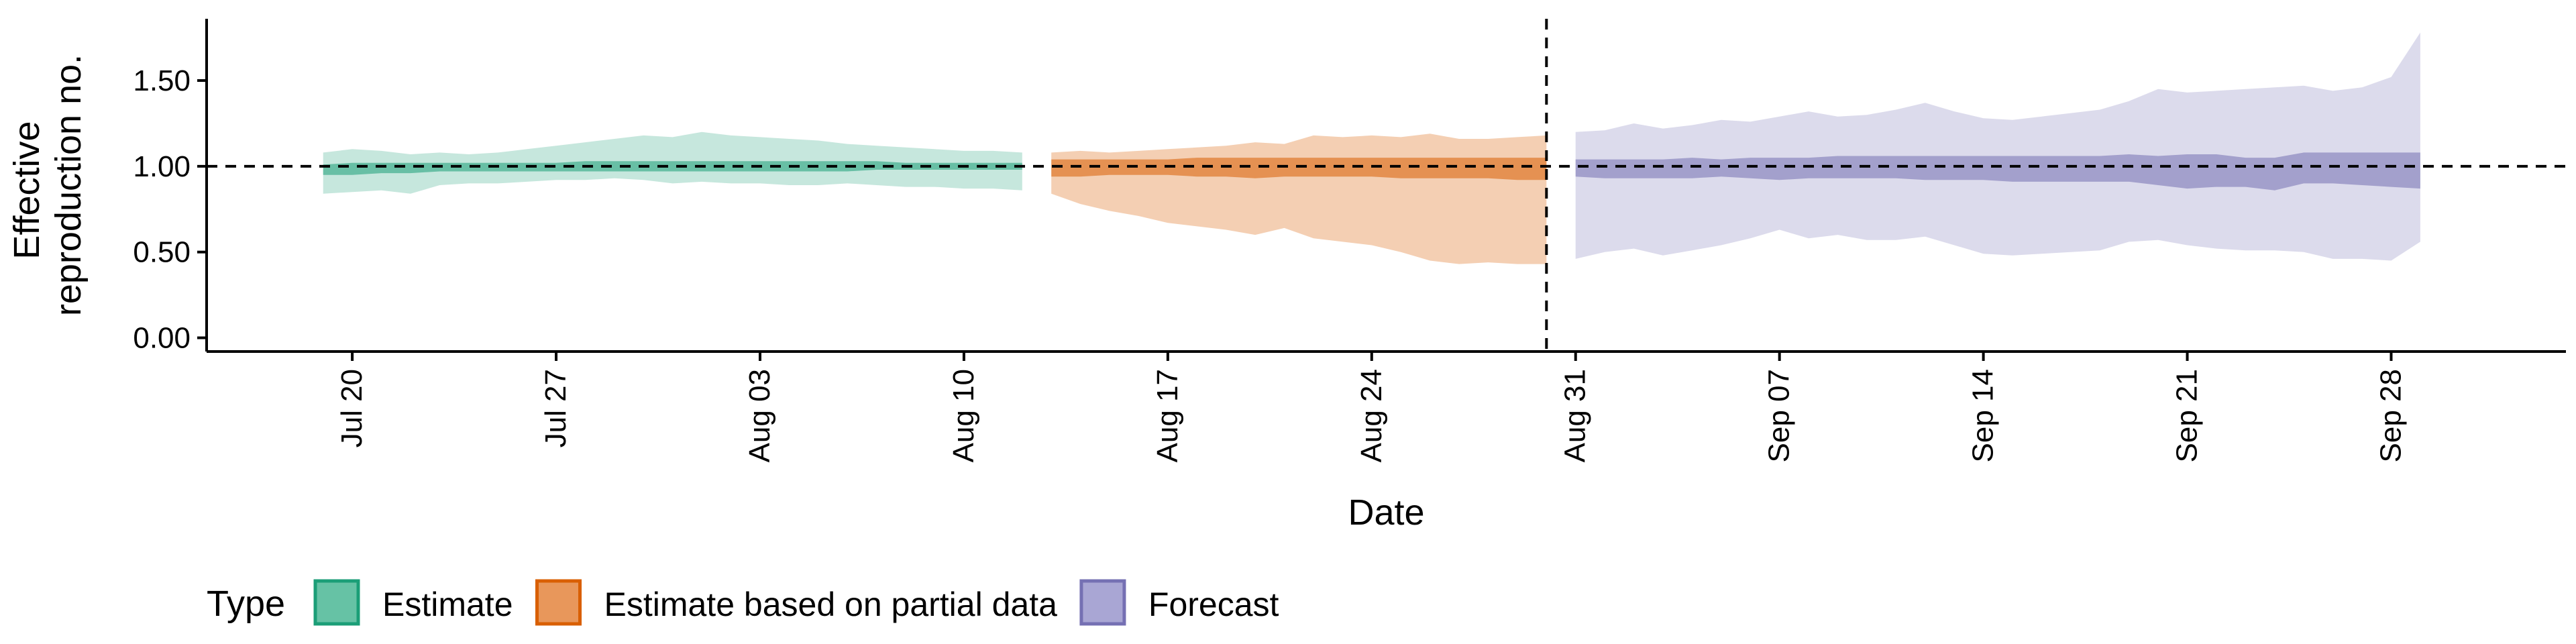  What do you see at coordinates (1102, 602) in the screenshot?
I see `legend-key-forecast` at bounding box center [1102, 602].